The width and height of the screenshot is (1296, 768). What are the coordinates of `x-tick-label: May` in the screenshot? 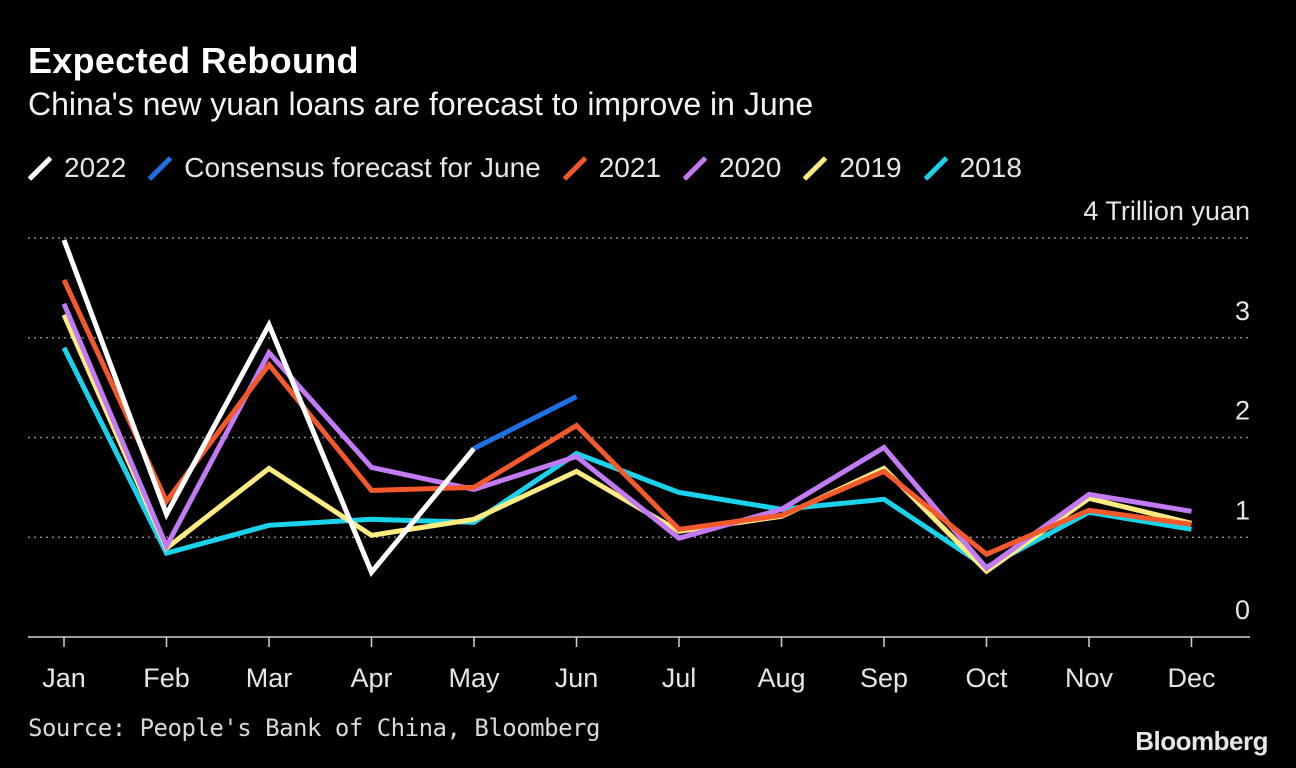 It's located at (474, 678).